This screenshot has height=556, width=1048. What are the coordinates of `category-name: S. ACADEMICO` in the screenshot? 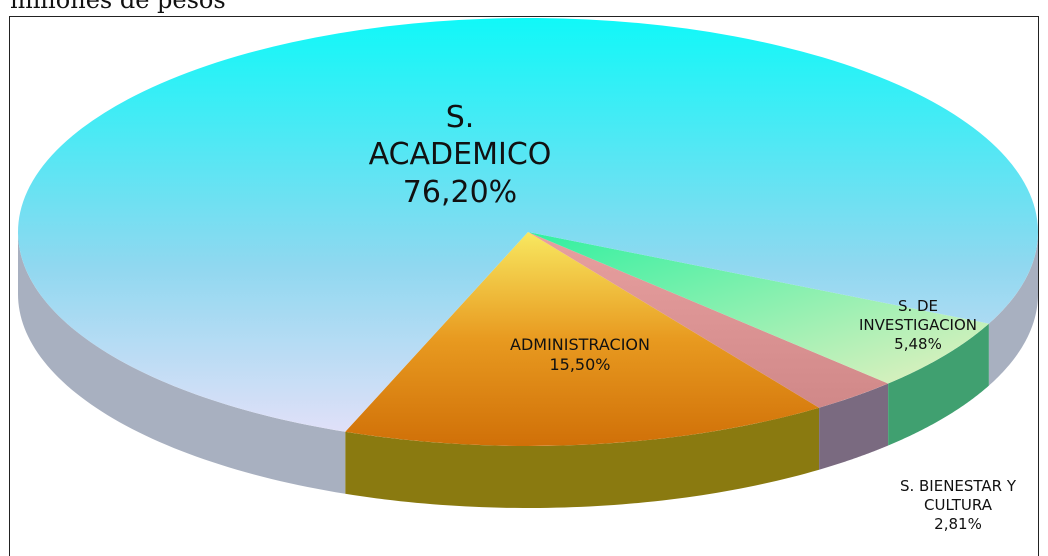 It's located at (460, 136).